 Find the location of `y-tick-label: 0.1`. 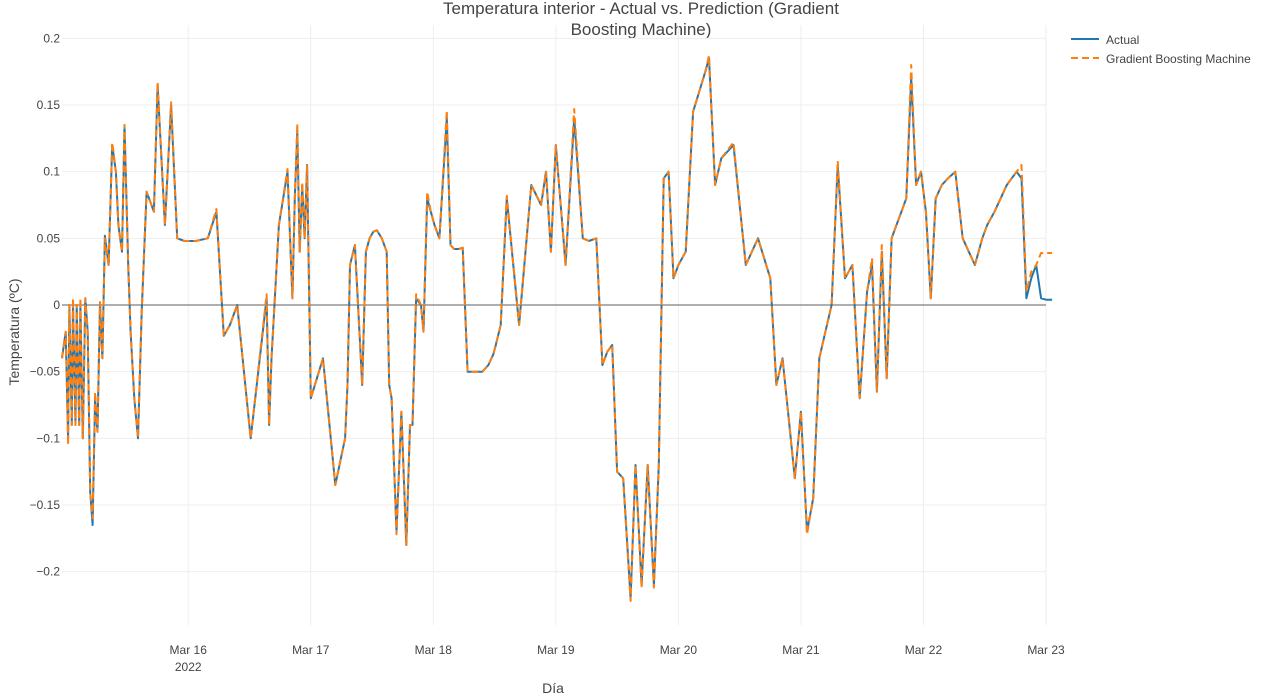

y-tick-label: 0.1 is located at coordinates (51, 172).